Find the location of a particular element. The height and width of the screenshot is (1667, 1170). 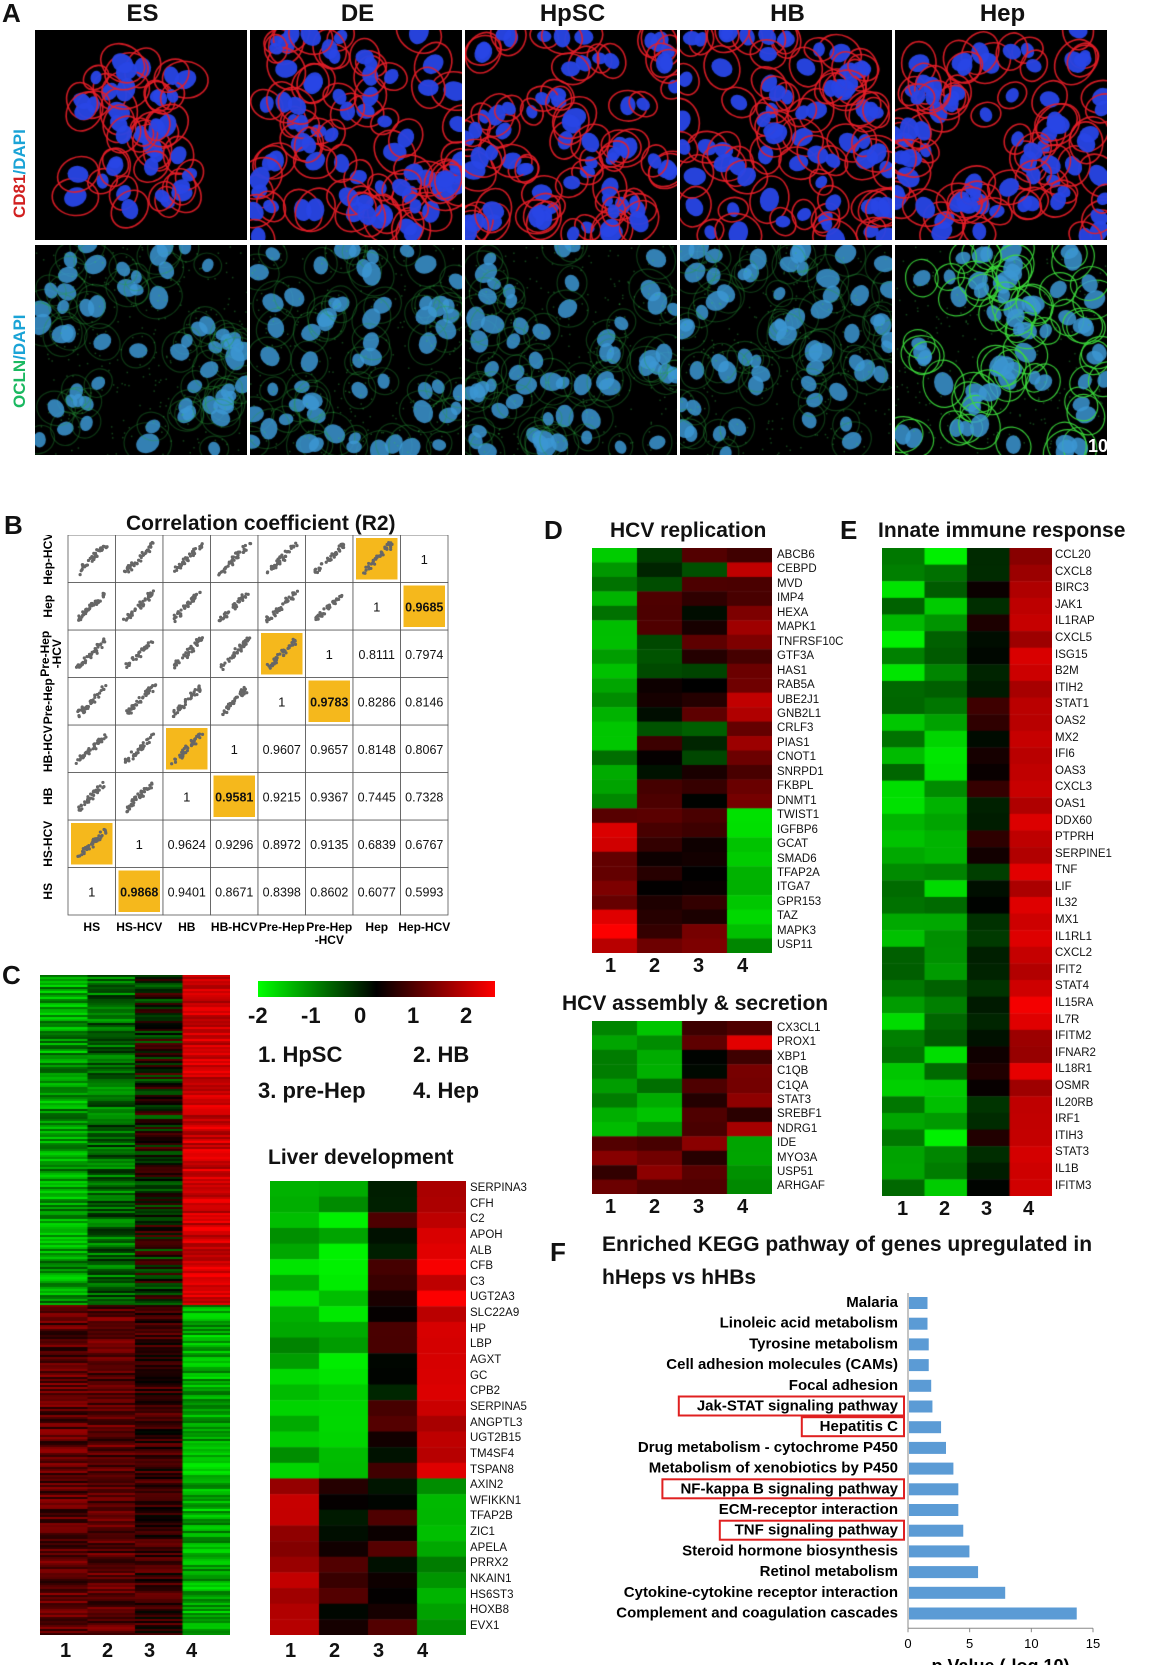

gene-label: ABCB6 is located at coordinates (796, 555).